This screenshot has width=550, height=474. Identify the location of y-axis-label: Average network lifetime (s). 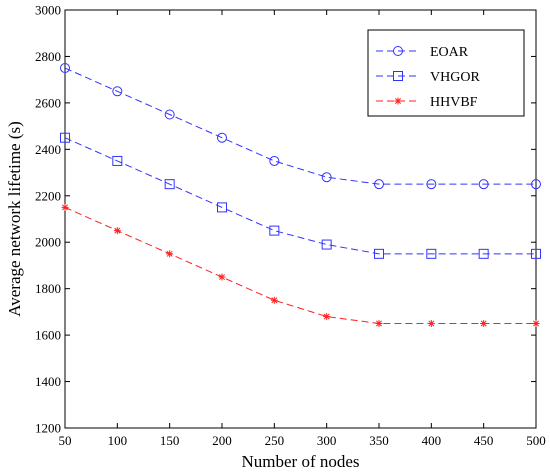
(14, 219).